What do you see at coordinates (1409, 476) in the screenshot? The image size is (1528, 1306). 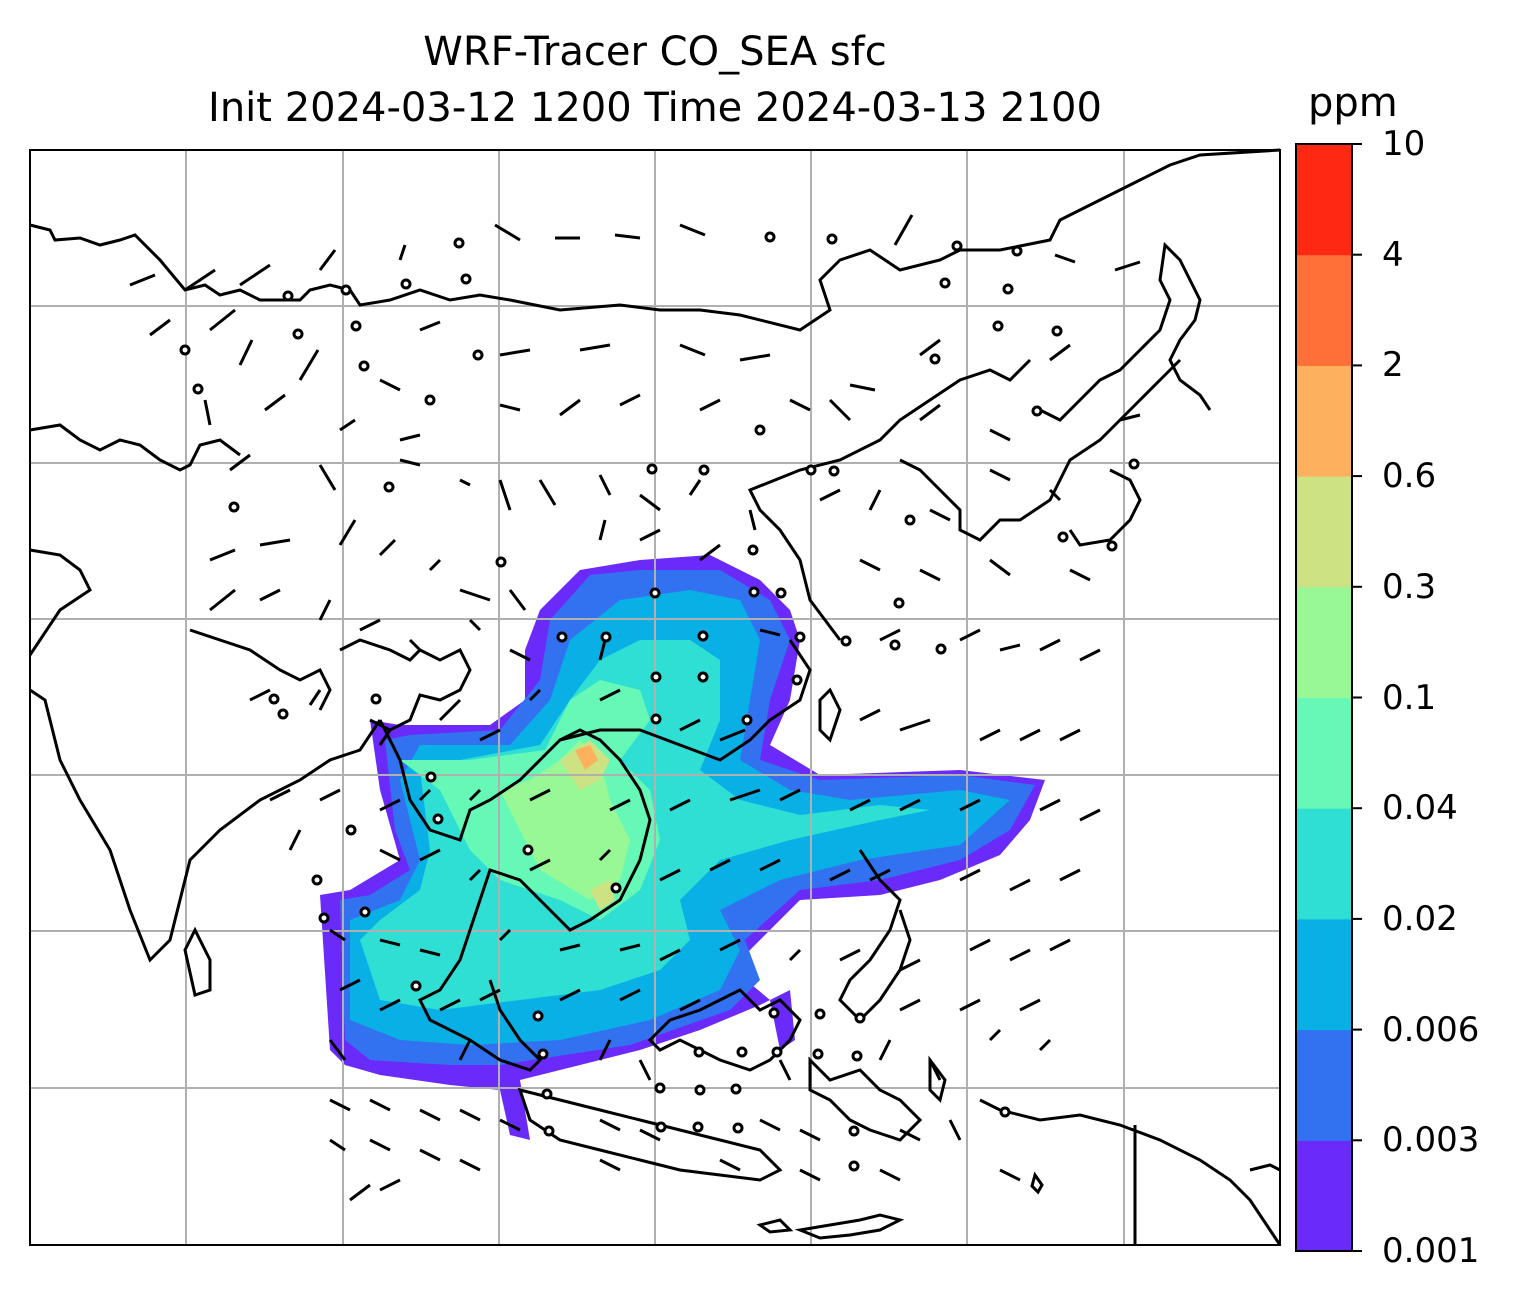 I see `colorbar-tick-label: 0.6` at bounding box center [1409, 476].